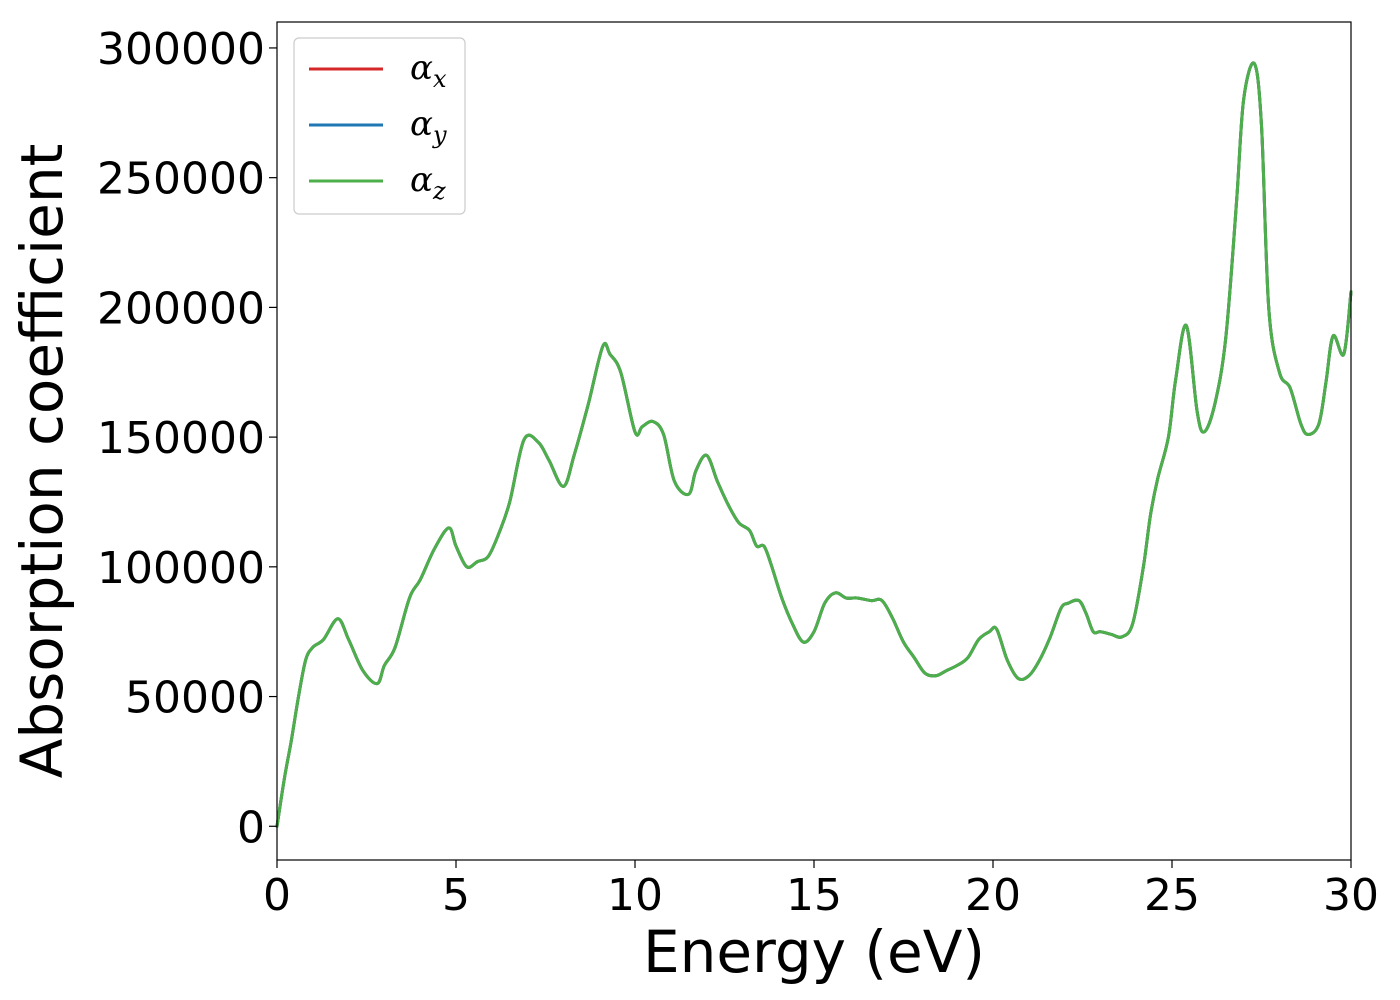  I want to click on x-tick-label: 0, so click(277, 895).